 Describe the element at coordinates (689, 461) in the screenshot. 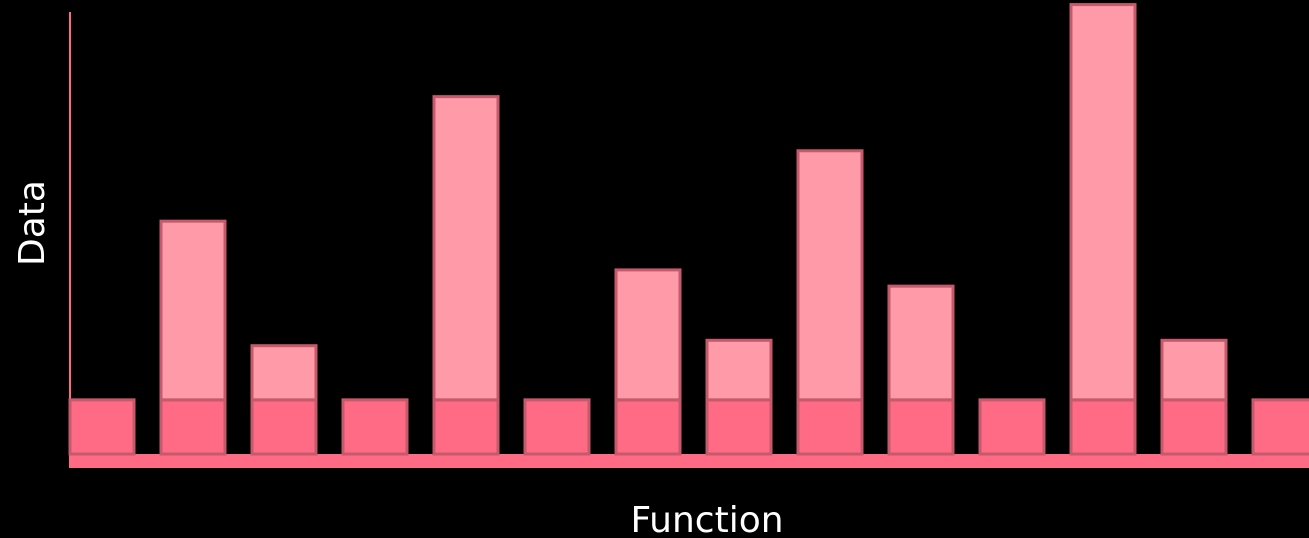

I see `baseline-band` at that location.